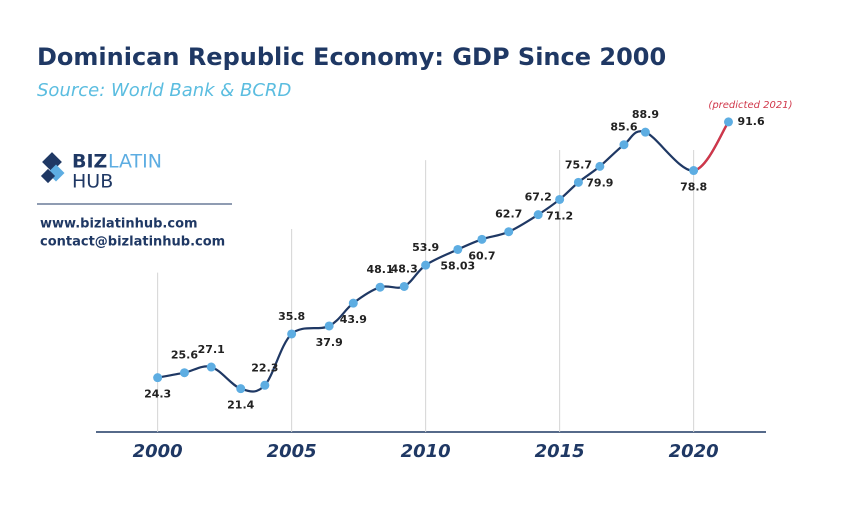 The image size is (851, 510). I want to click on data-label: 48.3, so click(404, 268).